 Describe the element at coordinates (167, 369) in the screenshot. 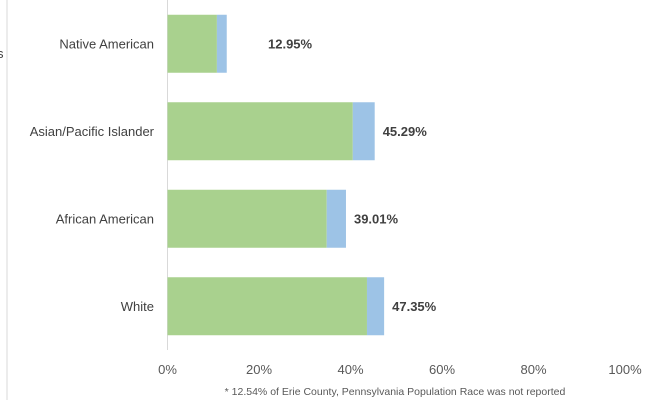

I see `x-tick-label-0: 0%` at that location.